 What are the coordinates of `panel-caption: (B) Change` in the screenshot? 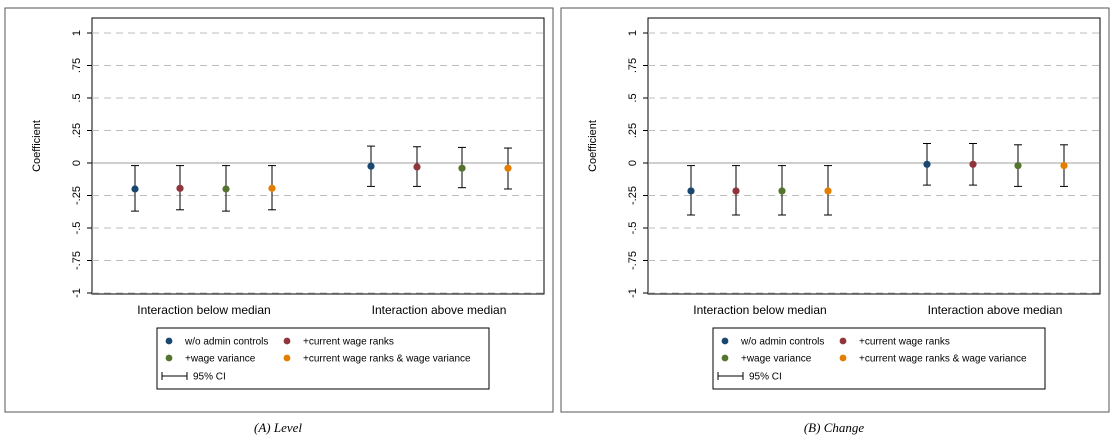 It's located at (834, 427).